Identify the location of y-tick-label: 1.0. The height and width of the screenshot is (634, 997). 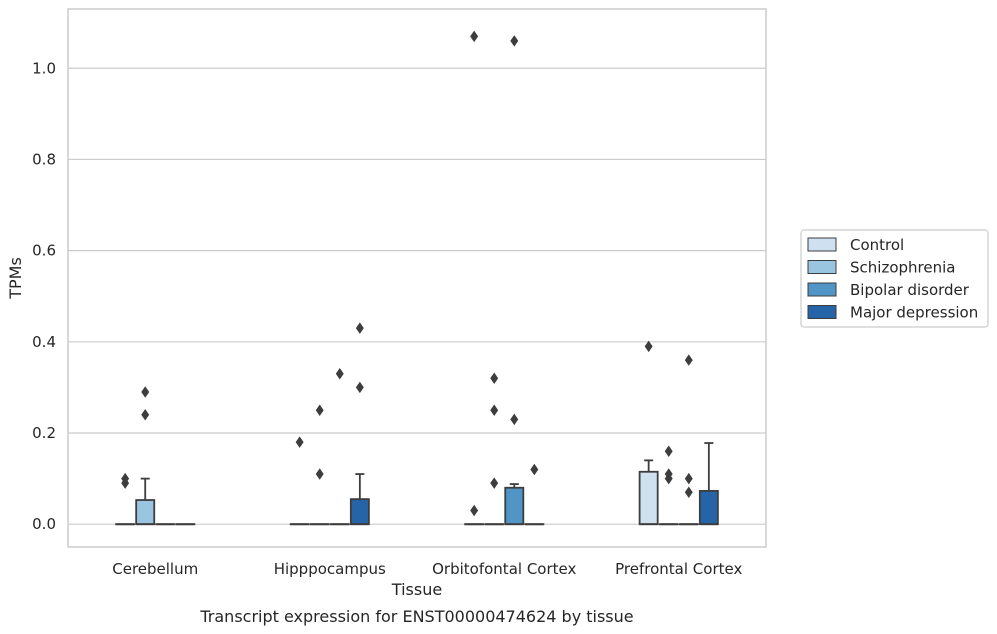
(44, 68).